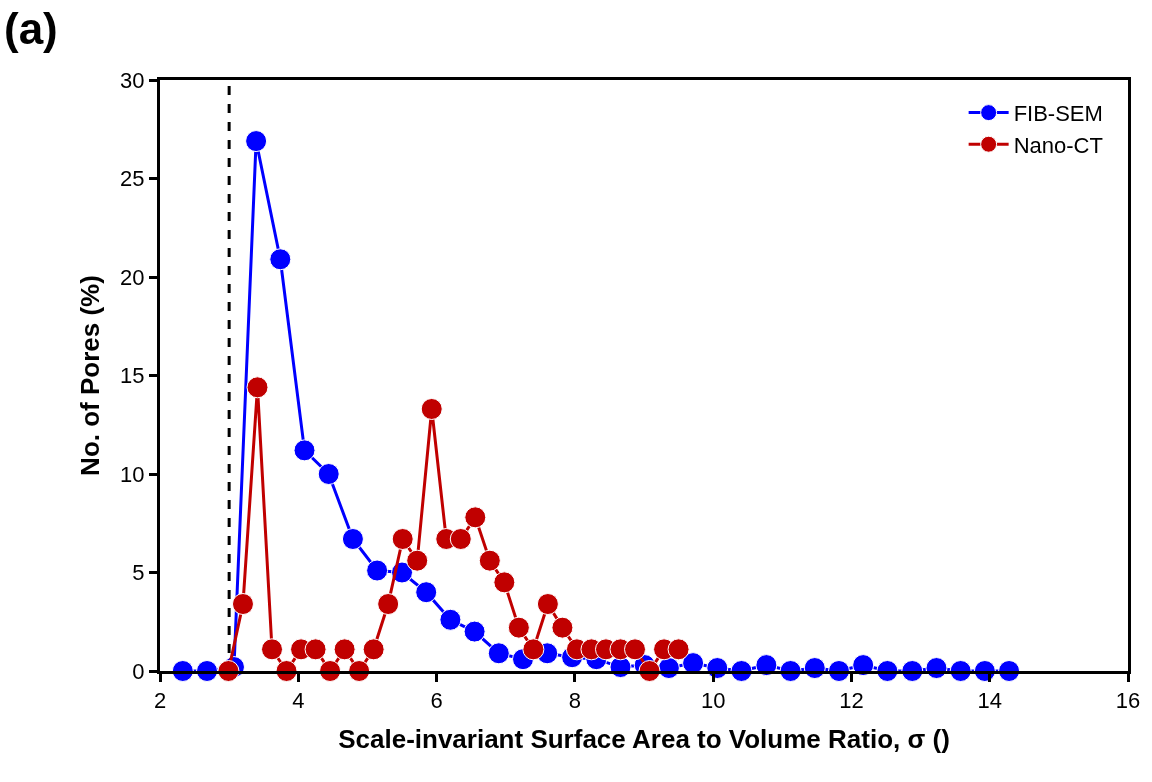 The height and width of the screenshot is (782, 1152). I want to click on y-axis-title: No. of Pores (%), so click(89, 375).